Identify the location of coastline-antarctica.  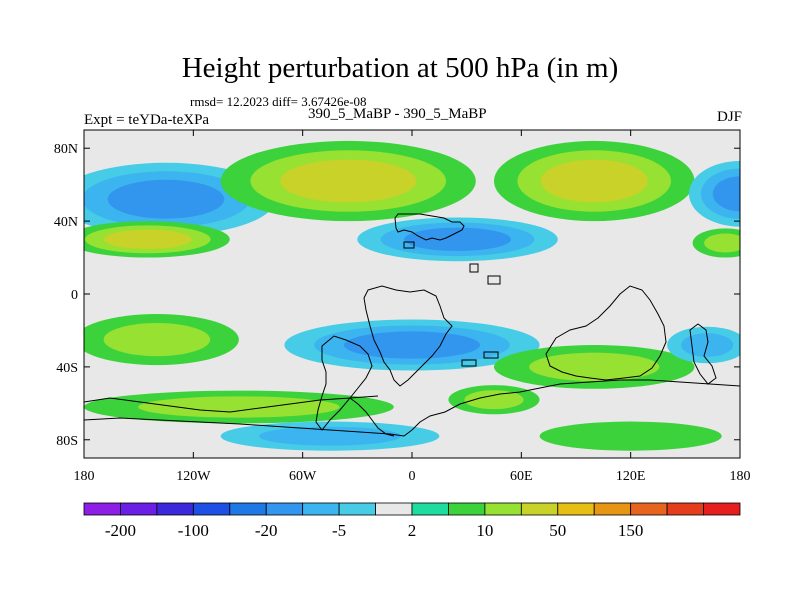
(412, 408).